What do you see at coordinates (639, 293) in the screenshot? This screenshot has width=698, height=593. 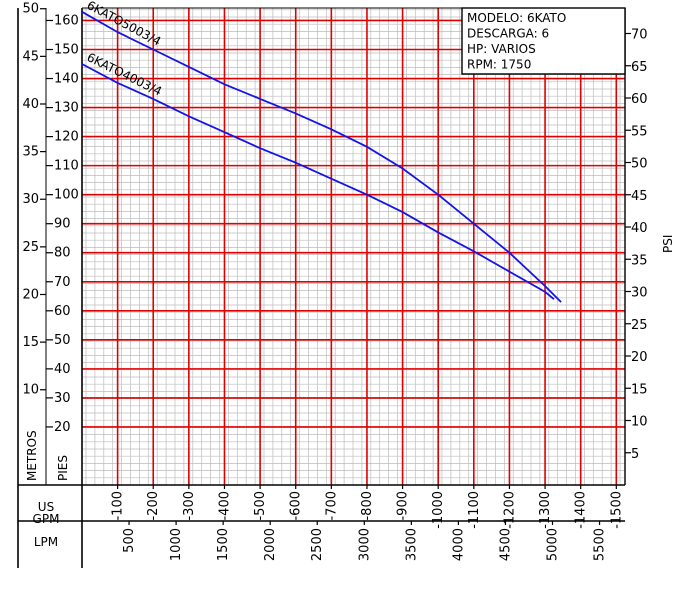 I see `psi-tick-label: 30` at bounding box center [639, 293].